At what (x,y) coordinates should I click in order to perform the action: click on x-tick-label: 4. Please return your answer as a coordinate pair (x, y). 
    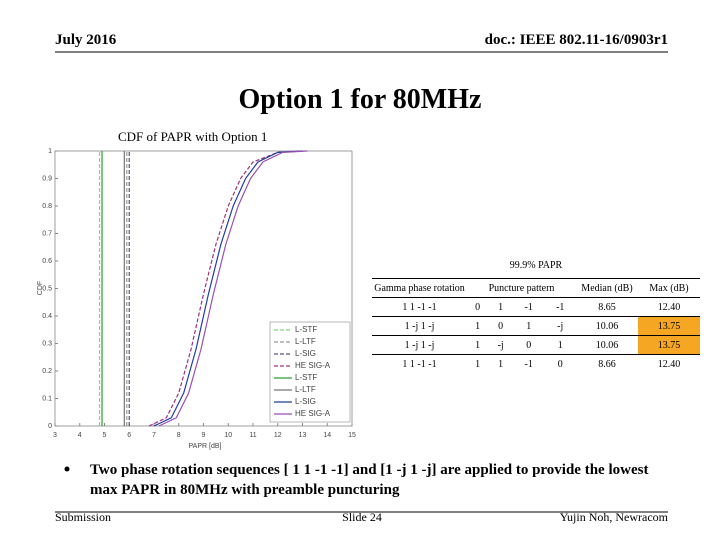
    Looking at the image, I should click on (80, 435).